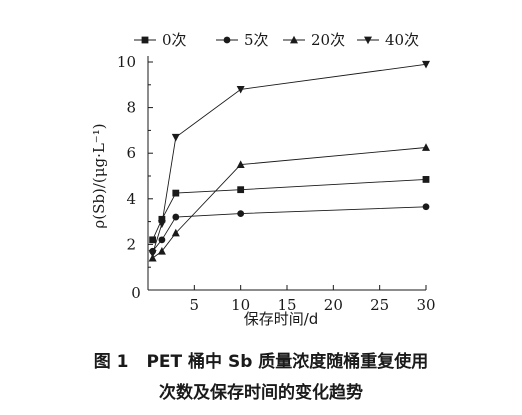 The height and width of the screenshot is (415, 522). I want to click on legend-item-2: 5次, so click(242, 40).